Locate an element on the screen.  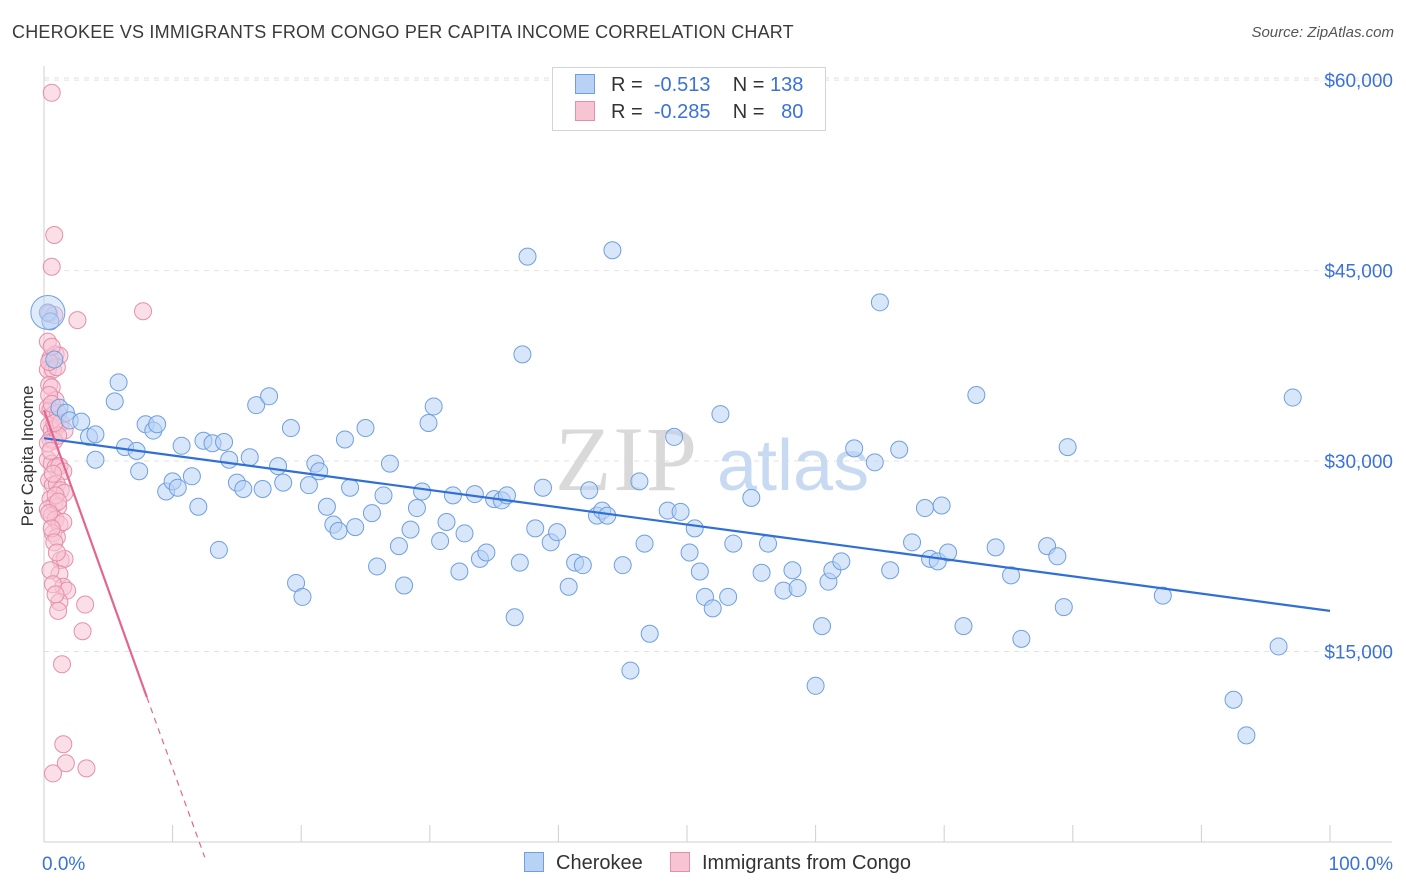
y-tick-label: $15,000 is located at coordinates (1358, 653).